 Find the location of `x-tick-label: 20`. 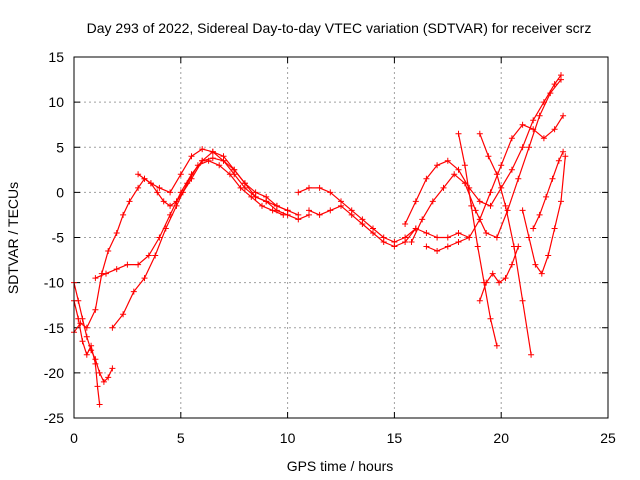

x-tick-label: 20 is located at coordinates (501, 438).